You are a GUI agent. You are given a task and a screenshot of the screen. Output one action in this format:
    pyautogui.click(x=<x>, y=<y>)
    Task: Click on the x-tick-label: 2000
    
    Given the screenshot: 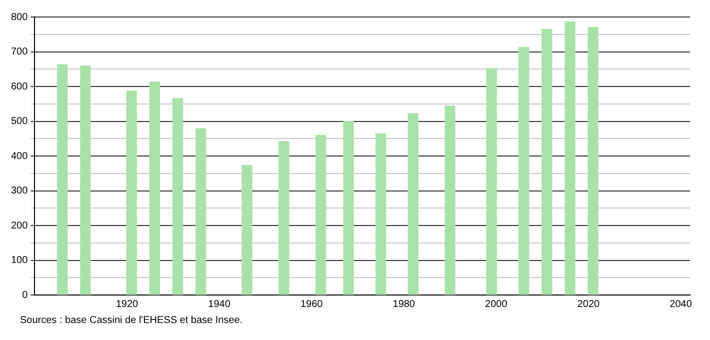 What is the action you would take?
    pyautogui.click(x=496, y=304)
    